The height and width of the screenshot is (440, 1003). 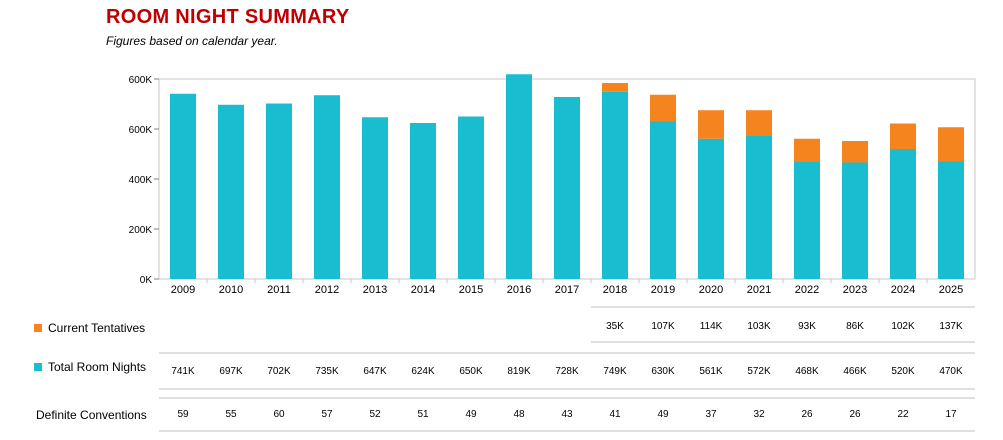 I want to click on tentatives-cell: 35K, so click(x=615, y=326).